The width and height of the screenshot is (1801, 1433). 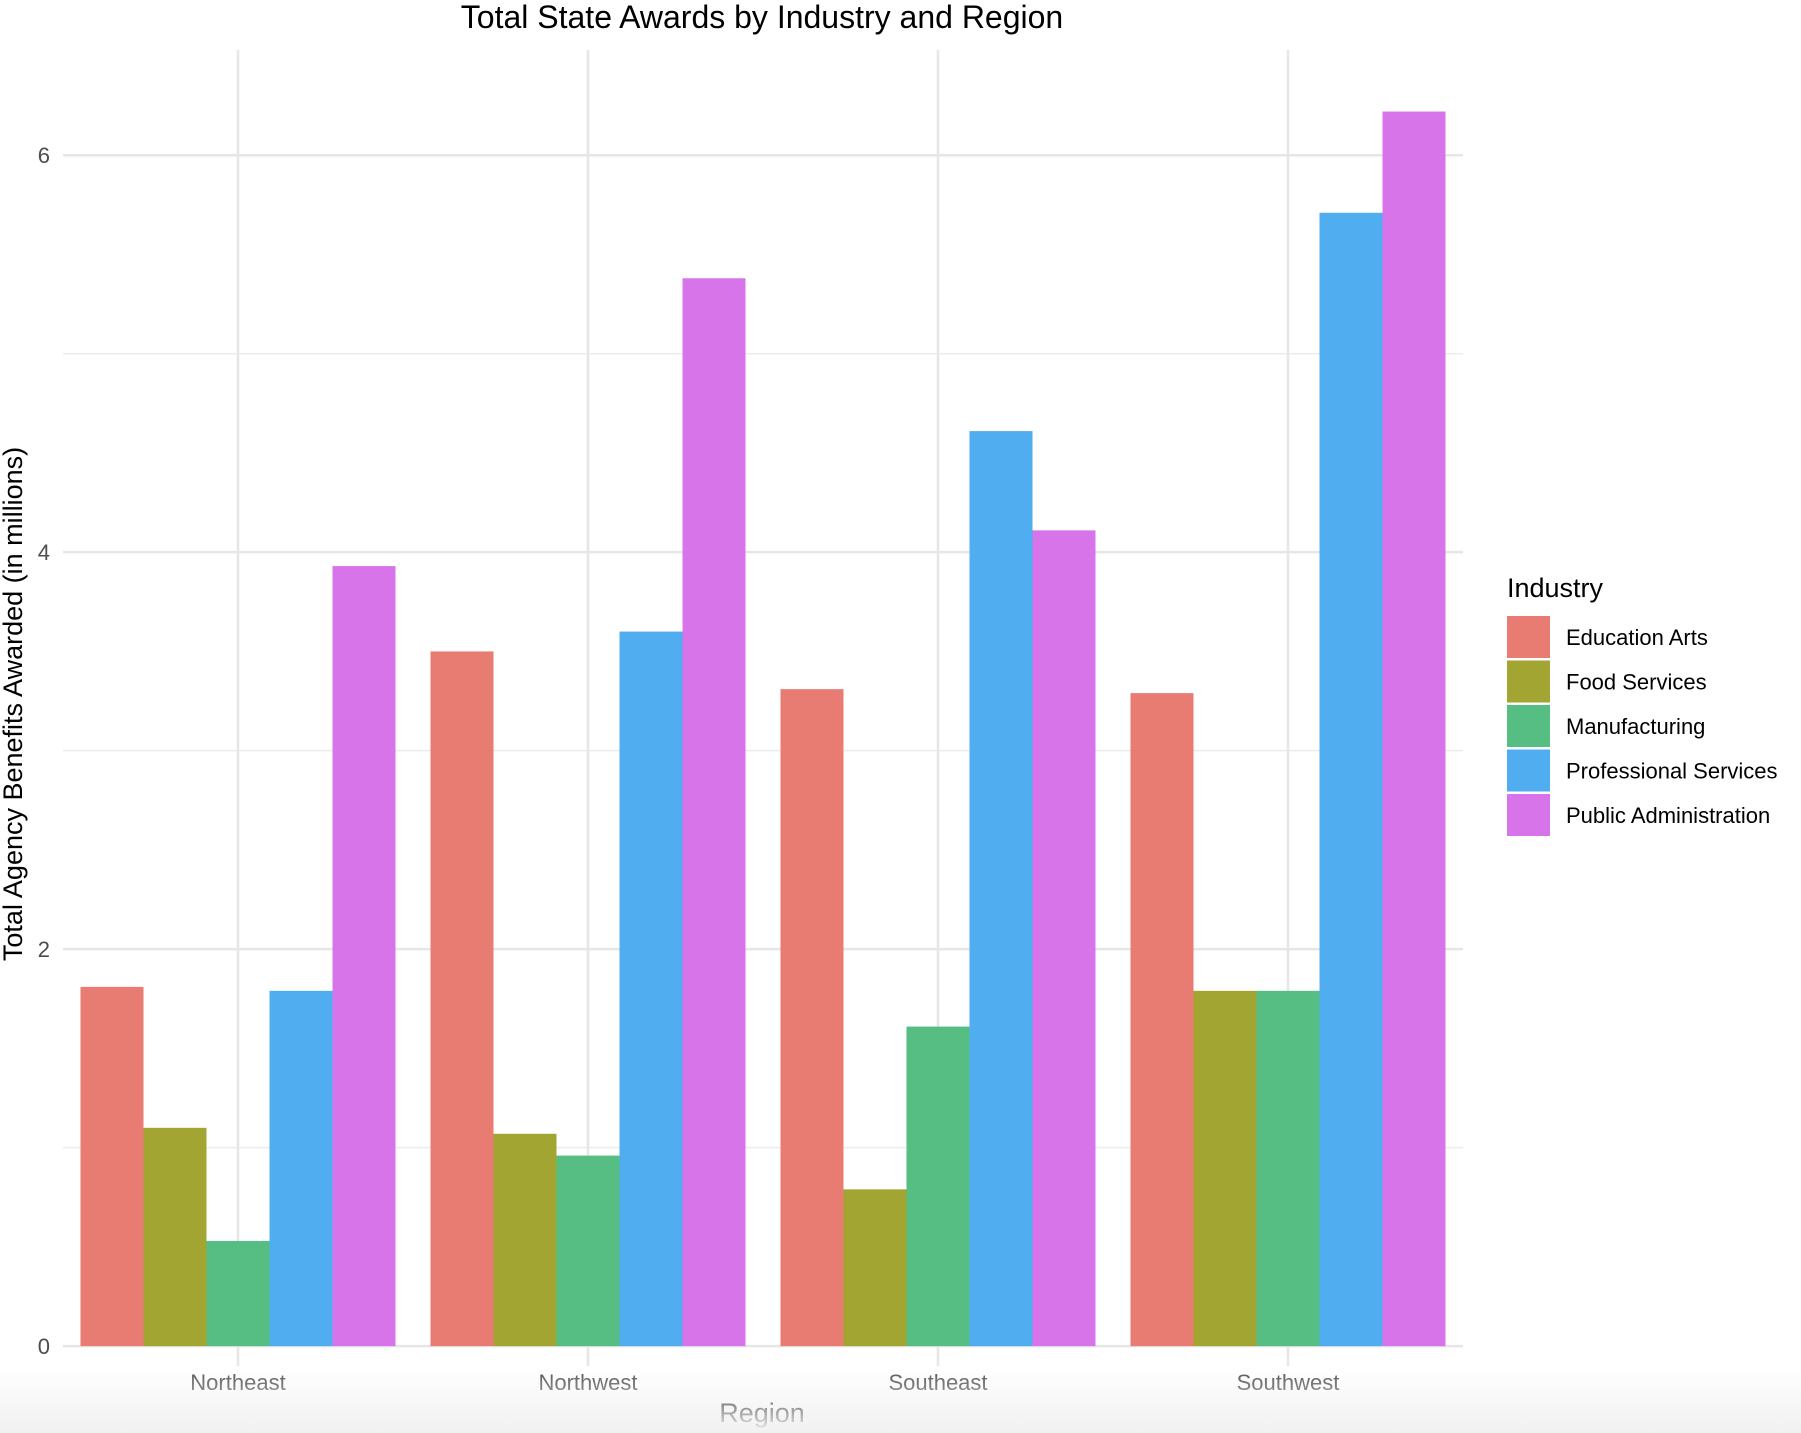 I want to click on y-tick-label: 0, so click(x=44, y=1346).